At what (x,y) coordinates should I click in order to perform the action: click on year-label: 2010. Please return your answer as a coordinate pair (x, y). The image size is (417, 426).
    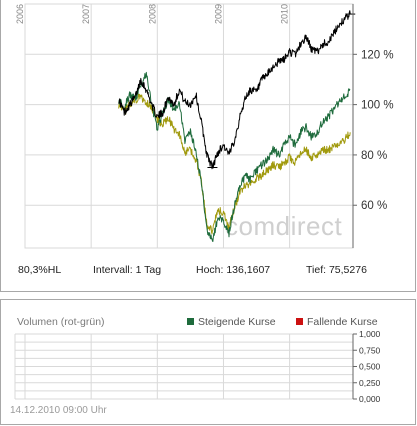
    Looking at the image, I should click on (285, 14).